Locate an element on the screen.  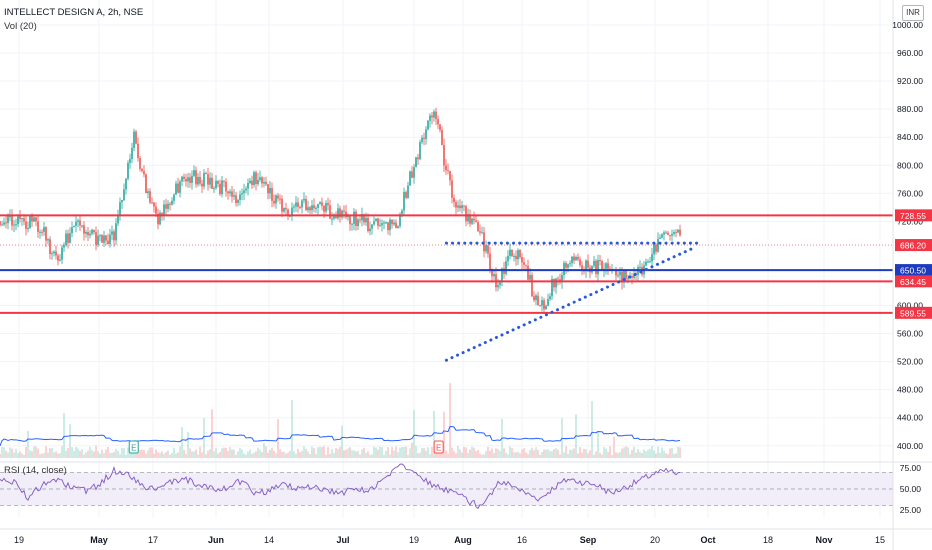
time-tick-label: 19 is located at coordinates (19, 540).